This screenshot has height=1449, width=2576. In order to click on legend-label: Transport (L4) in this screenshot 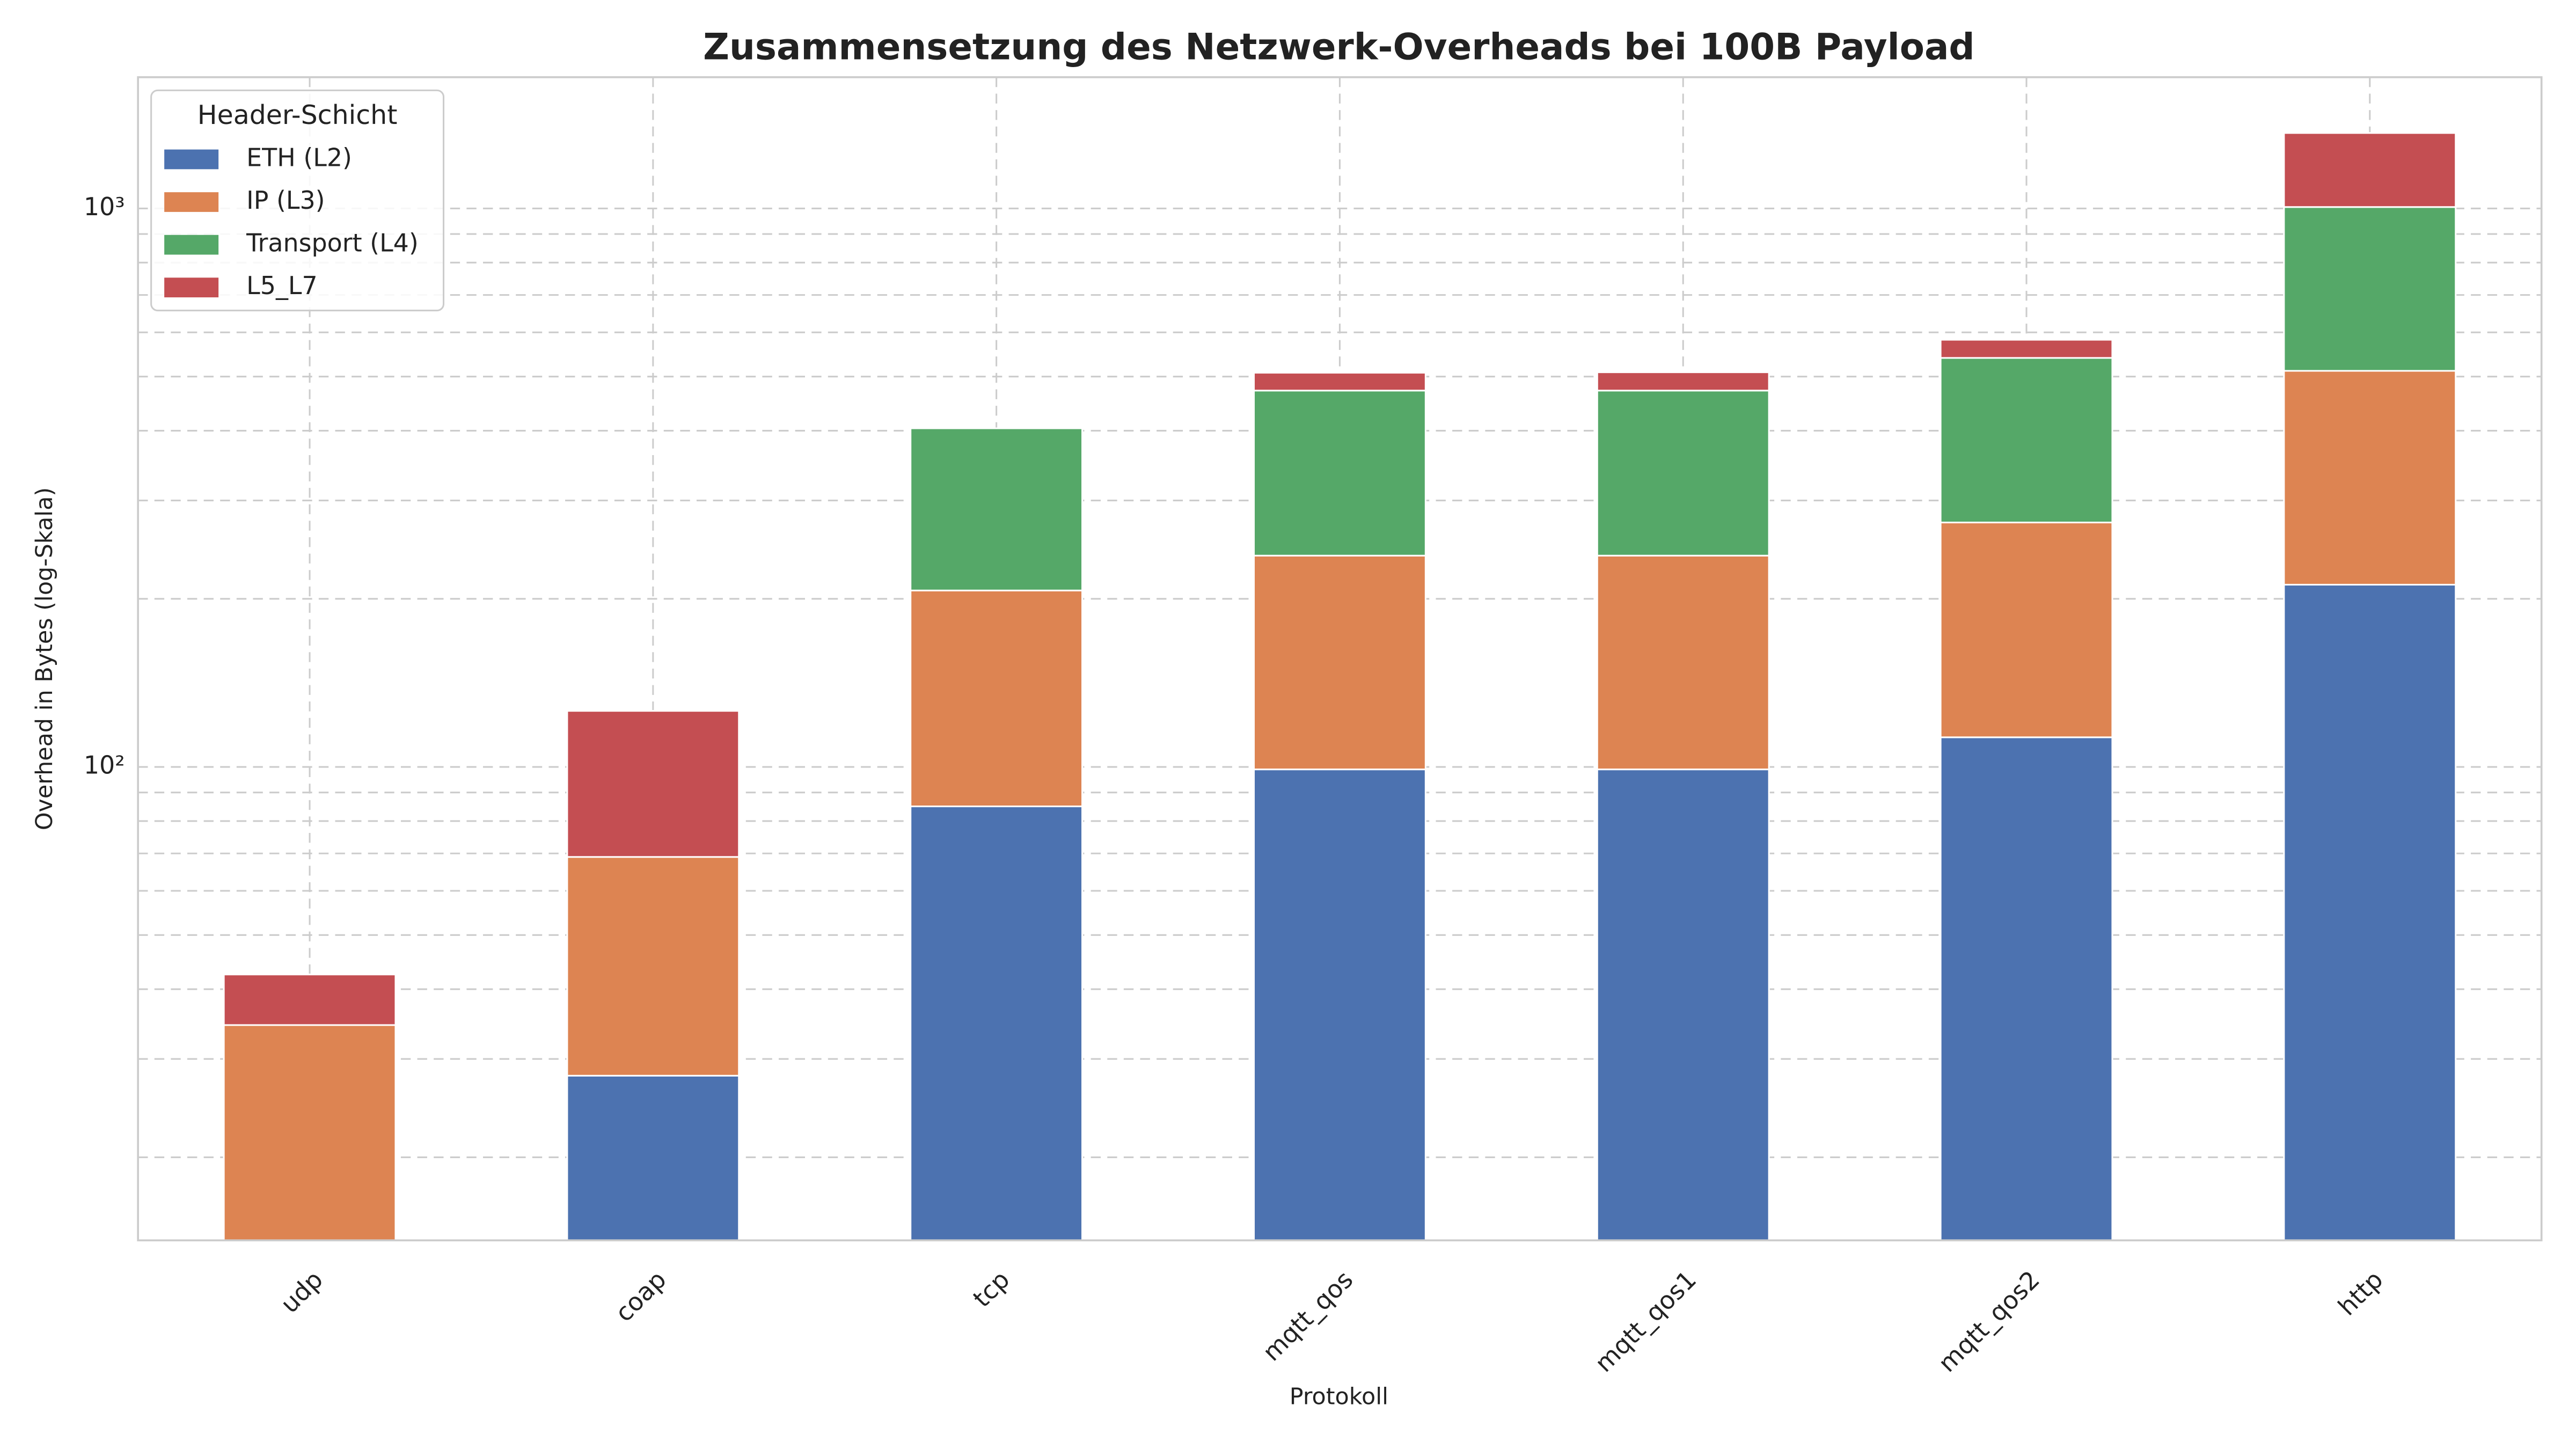, I will do `click(332, 243)`.